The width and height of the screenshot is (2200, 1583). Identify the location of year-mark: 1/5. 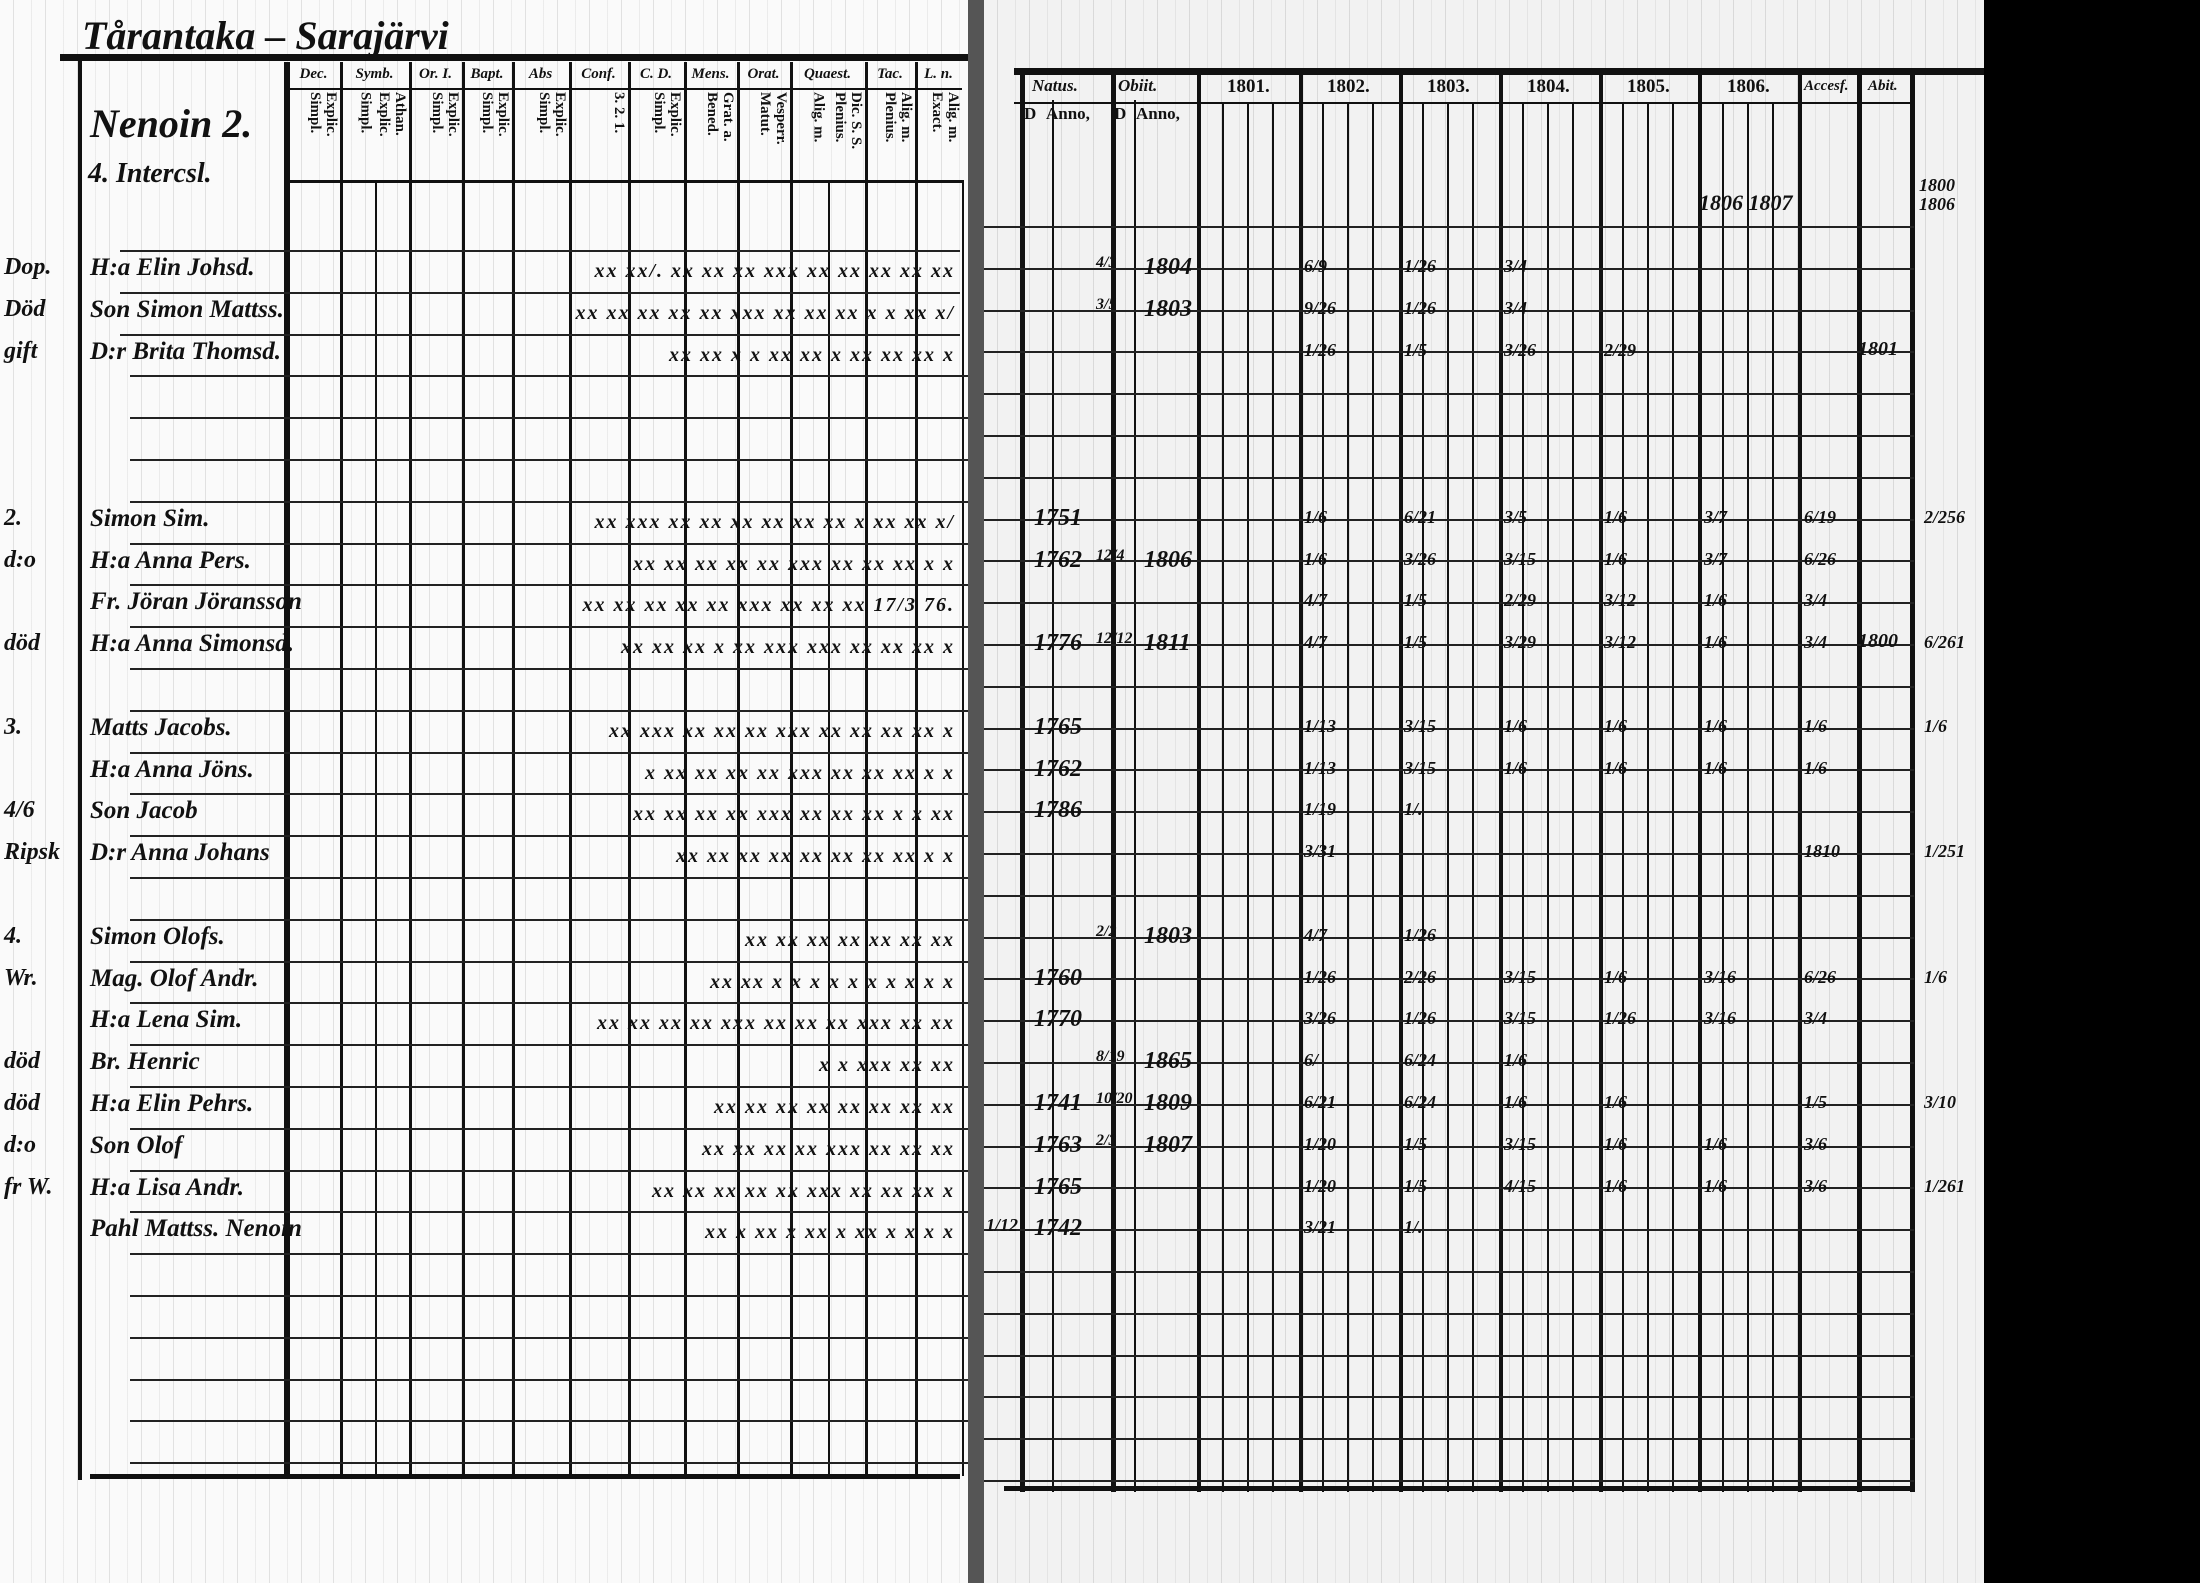
(1416, 1185).